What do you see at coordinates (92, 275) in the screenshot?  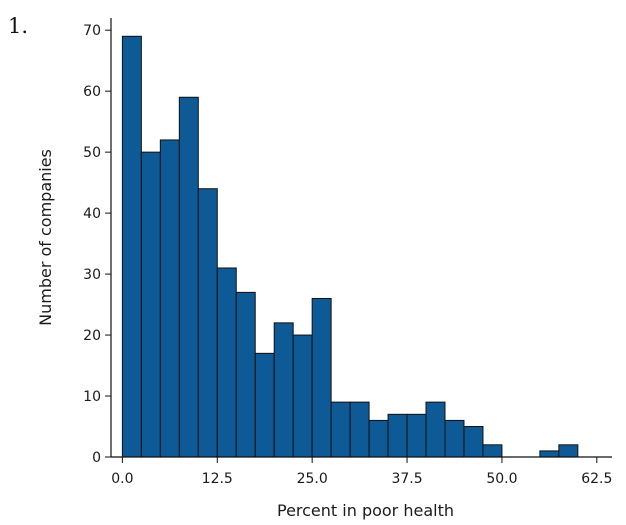 I see `y-tick-label: 30` at bounding box center [92, 275].